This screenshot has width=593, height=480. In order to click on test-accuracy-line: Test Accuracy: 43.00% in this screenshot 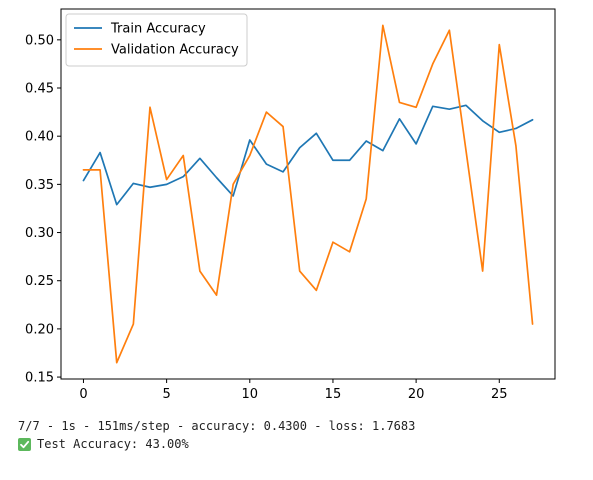, I will do `click(103, 444)`.